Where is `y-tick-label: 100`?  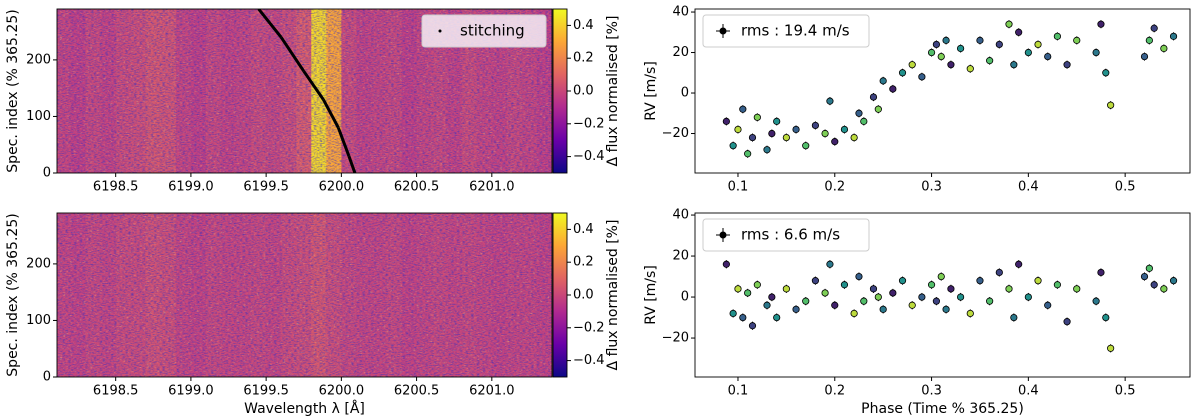
y-tick-label: 100 is located at coordinates (38, 116).